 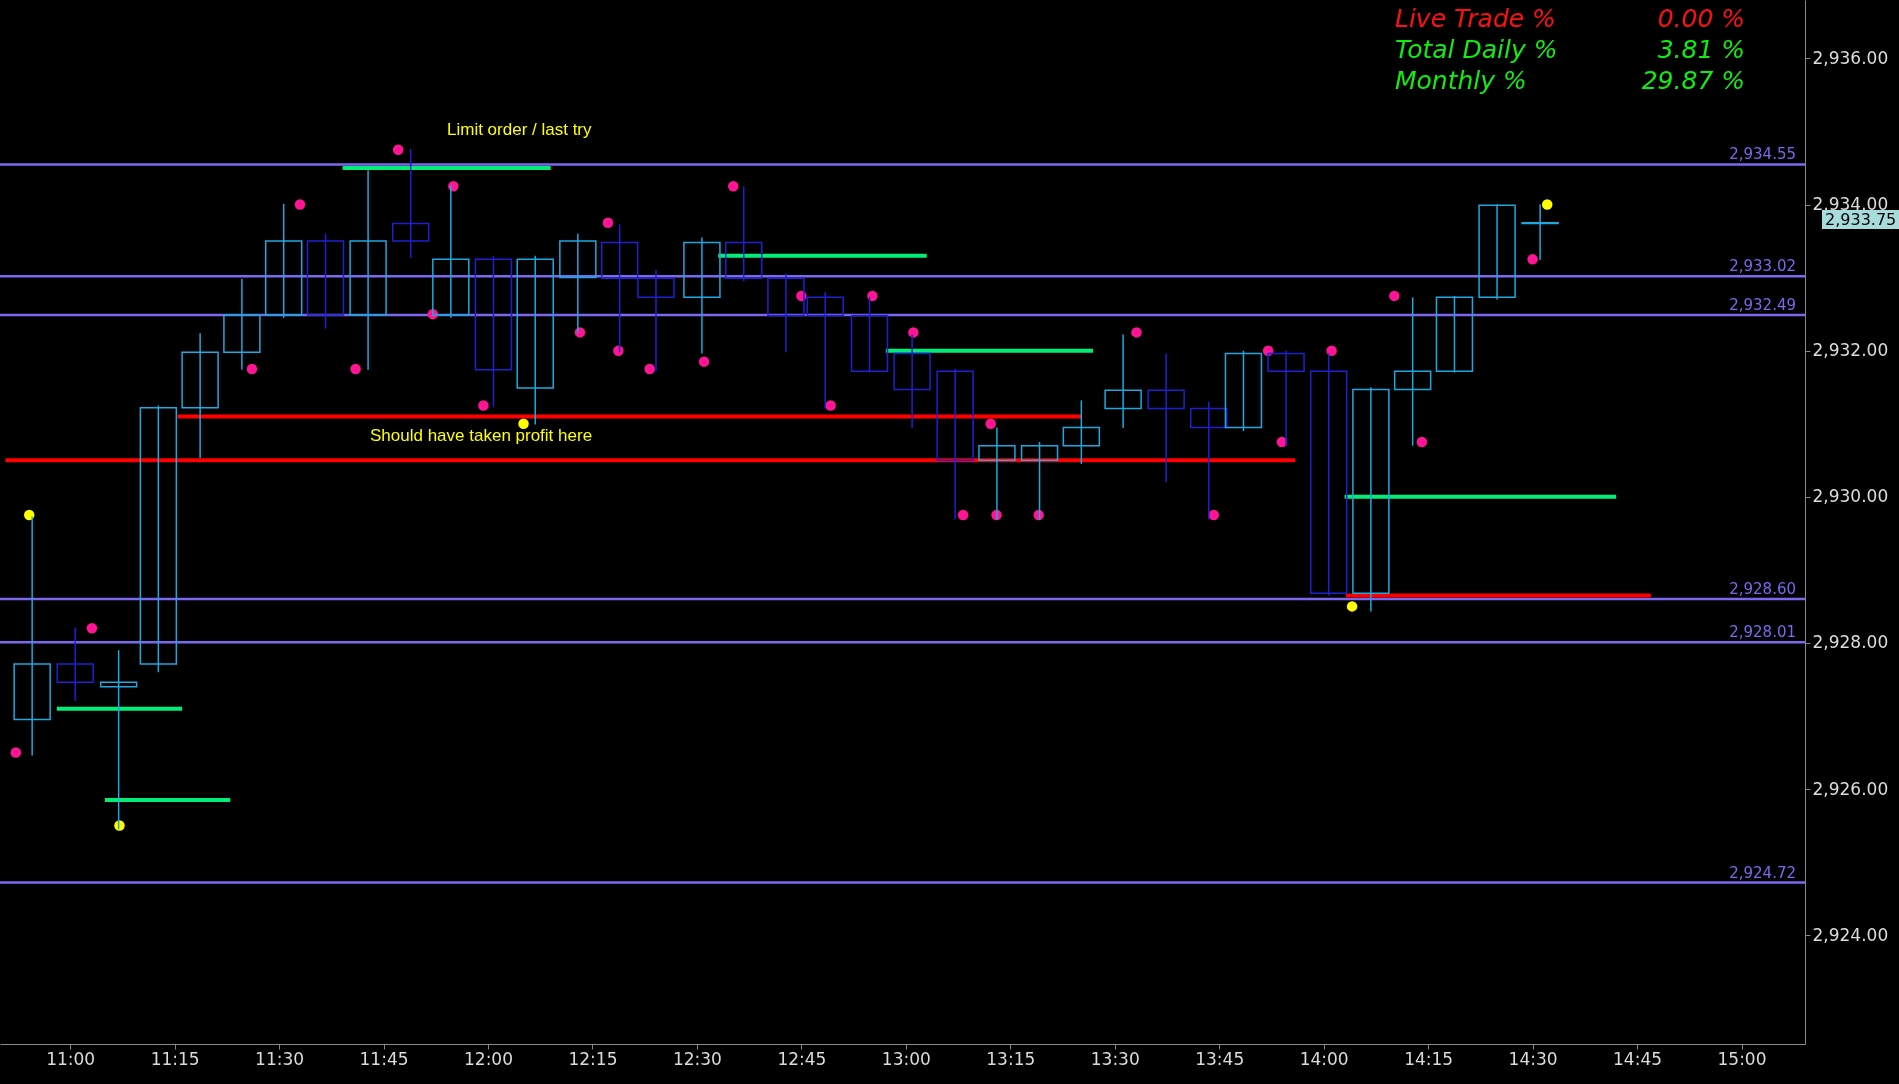 What do you see at coordinates (1477, 49) in the screenshot?
I see `annotation: Total Daily %` at bounding box center [1477, 49].